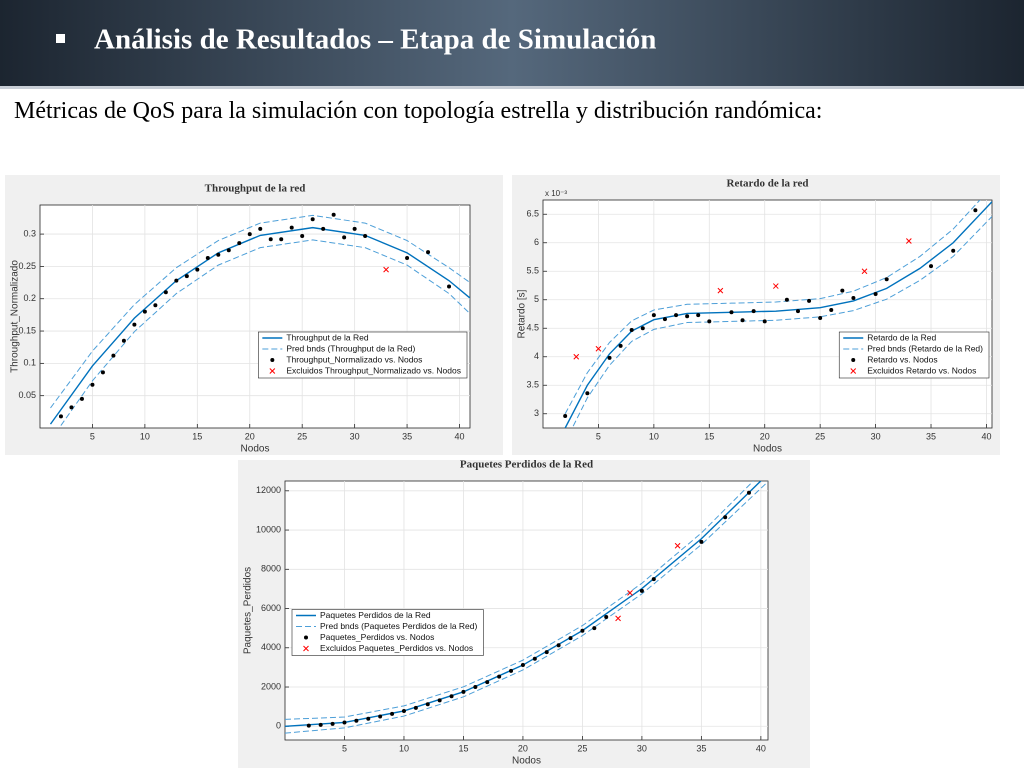 Image resolution: width=1024 pixels, height=768 pixels. What do you see at coordinates (526, 761) in the screenshot?
I see `x-axis-label: Nodos` at bounding box center [526, 761].